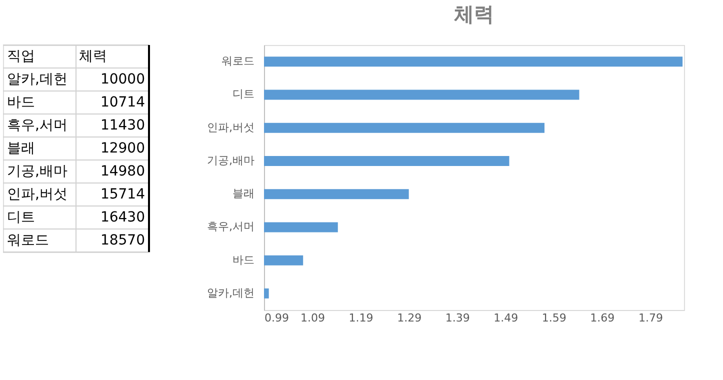 The image size is (723, 380). What do you see at coordinates (37, 80) in the screenshot?
I see `category-label: 알카,데헌` at bounding box center [37, 80].